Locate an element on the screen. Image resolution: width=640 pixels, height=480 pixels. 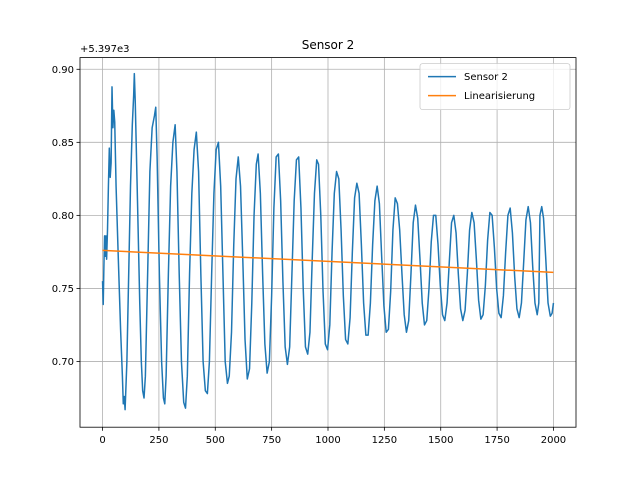
legend: Sensor 2 Linearisierung is located at coordinates (495, 86).